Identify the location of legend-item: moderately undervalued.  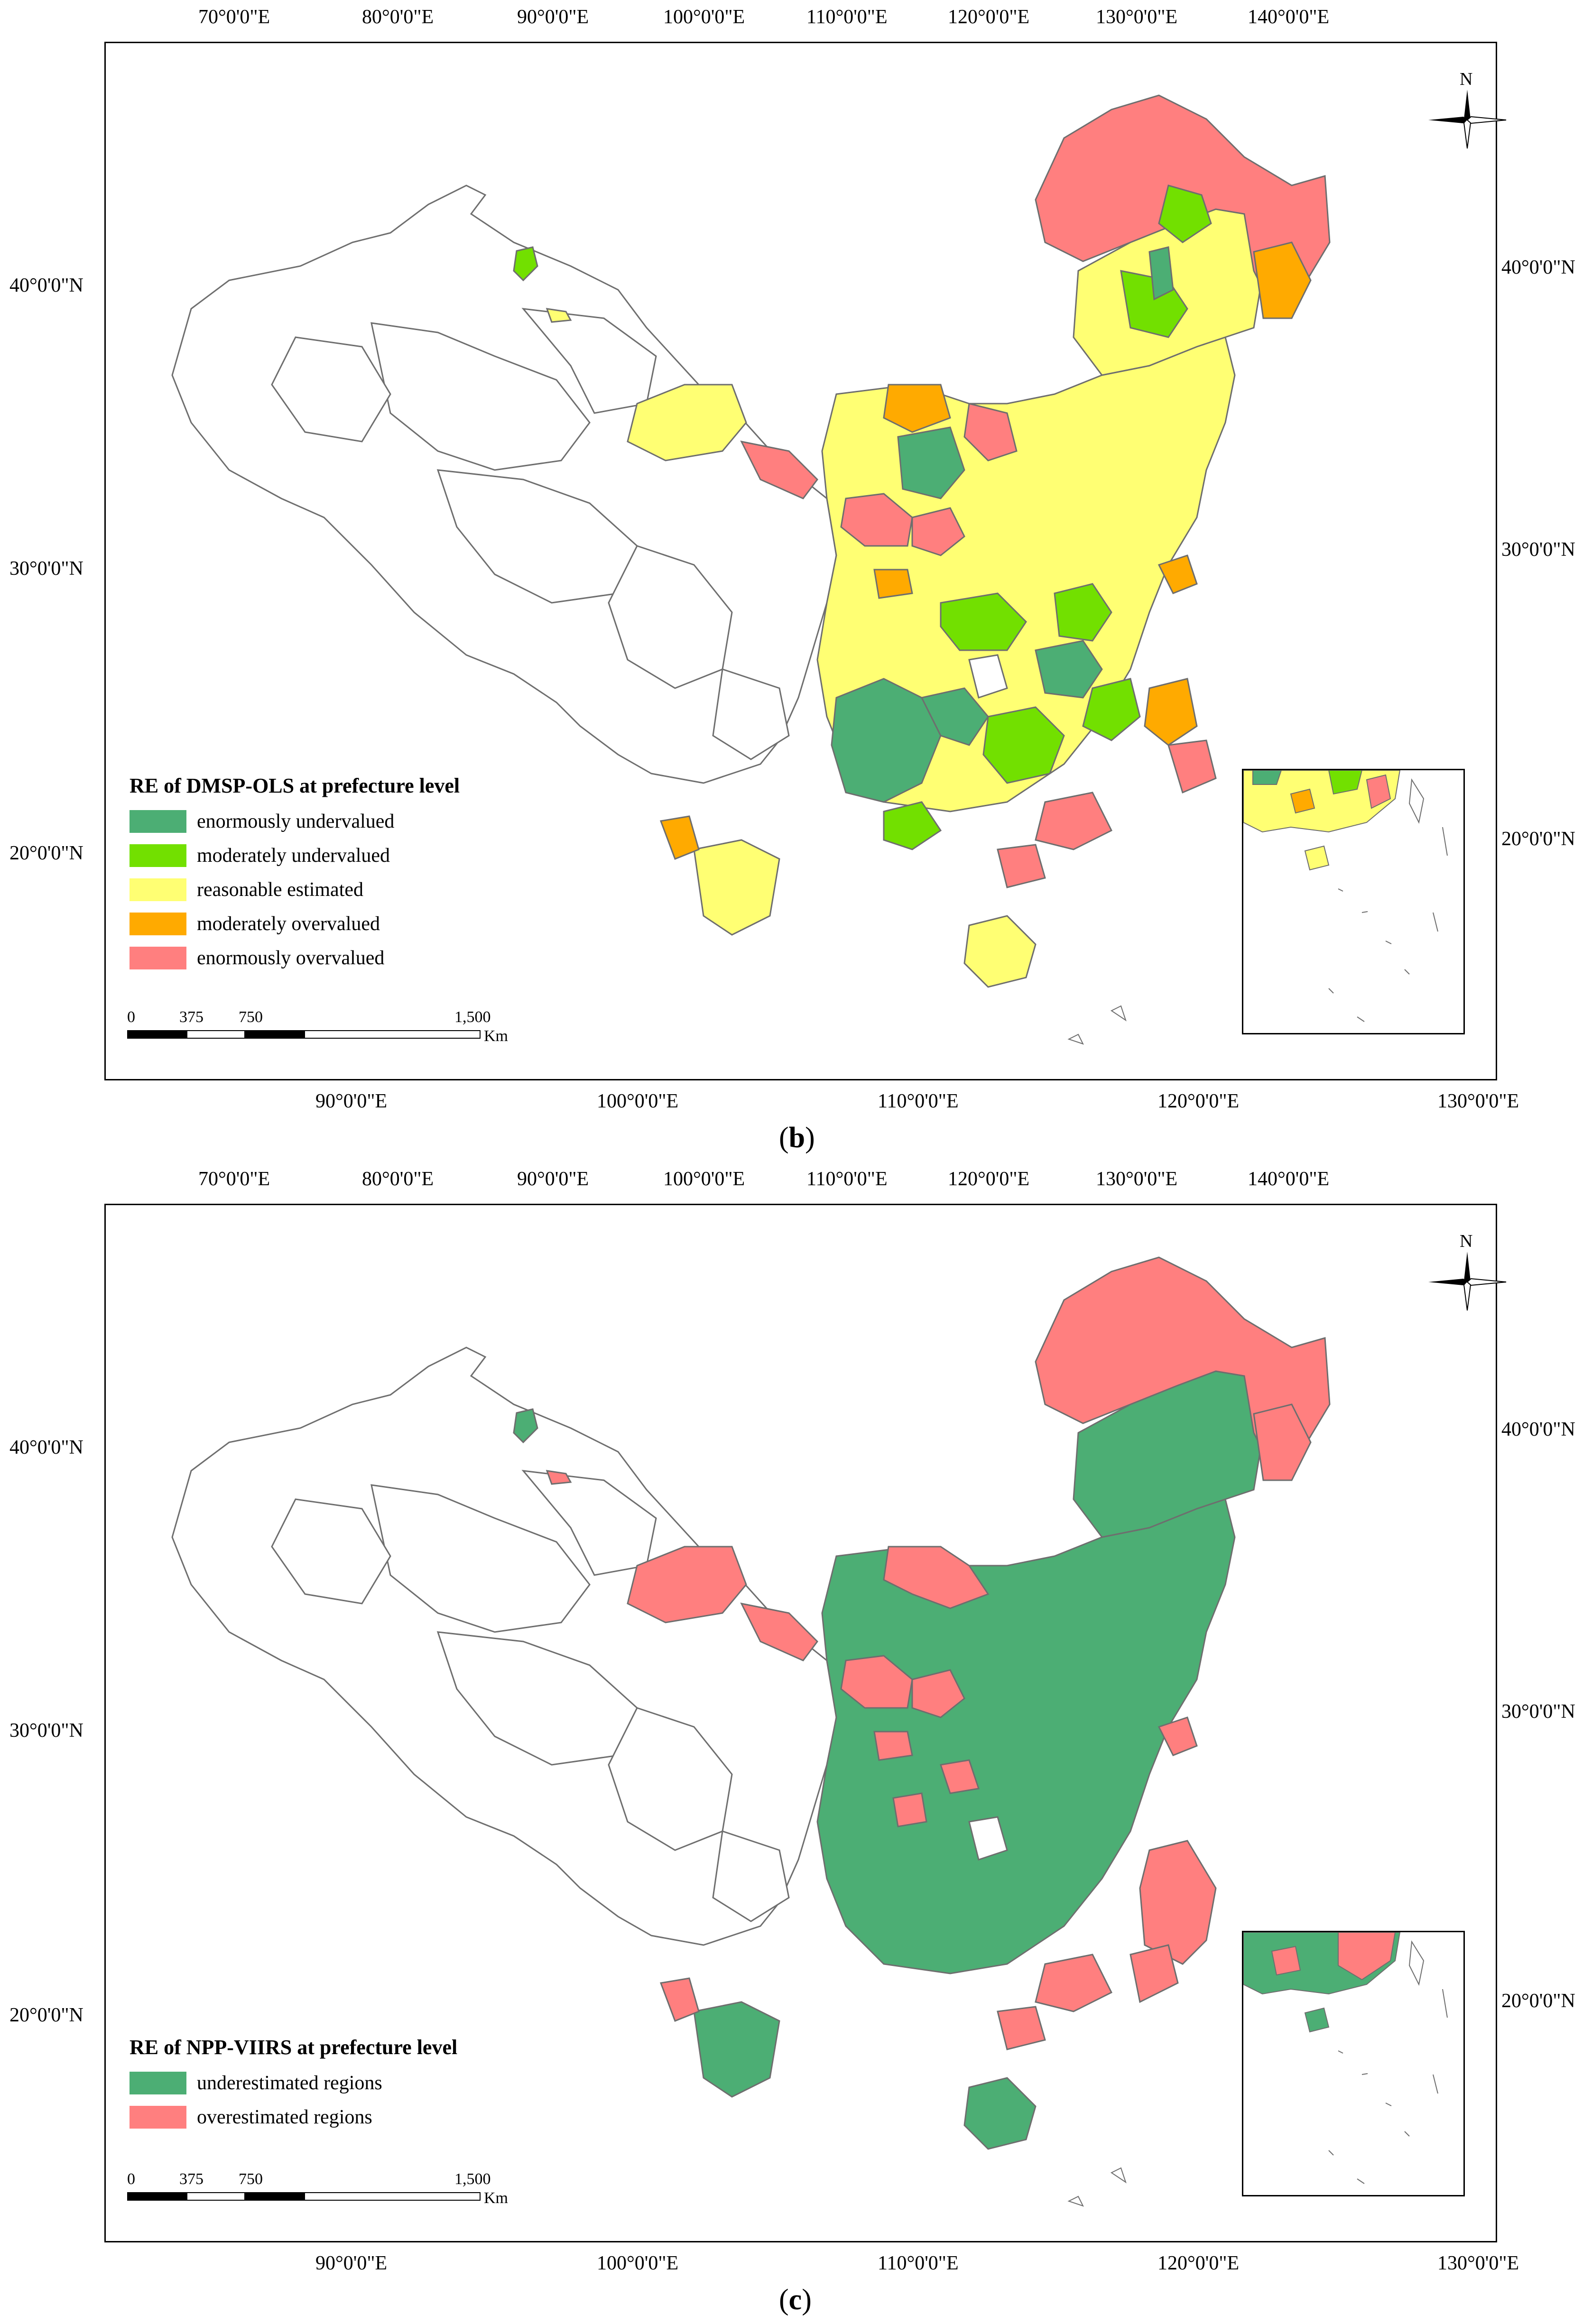
(260, 856).